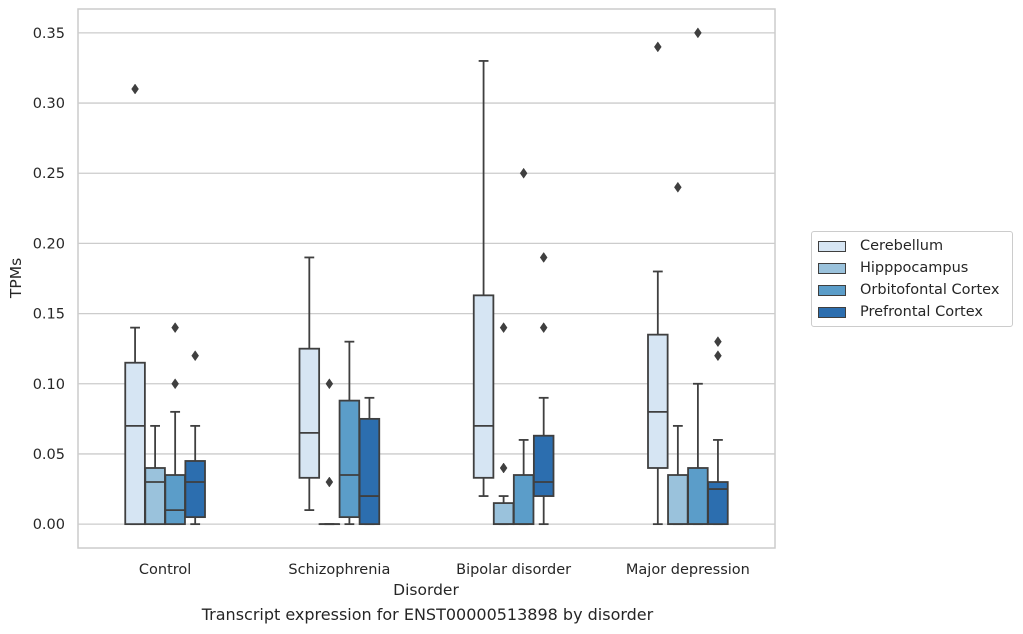 This screenshot has height=634, width=1023. What do you see at coordinates (914, 268) in the screenshot?
I see `legend-label-hippocampus: Hipppocampus` at bounding box center [914, 268].